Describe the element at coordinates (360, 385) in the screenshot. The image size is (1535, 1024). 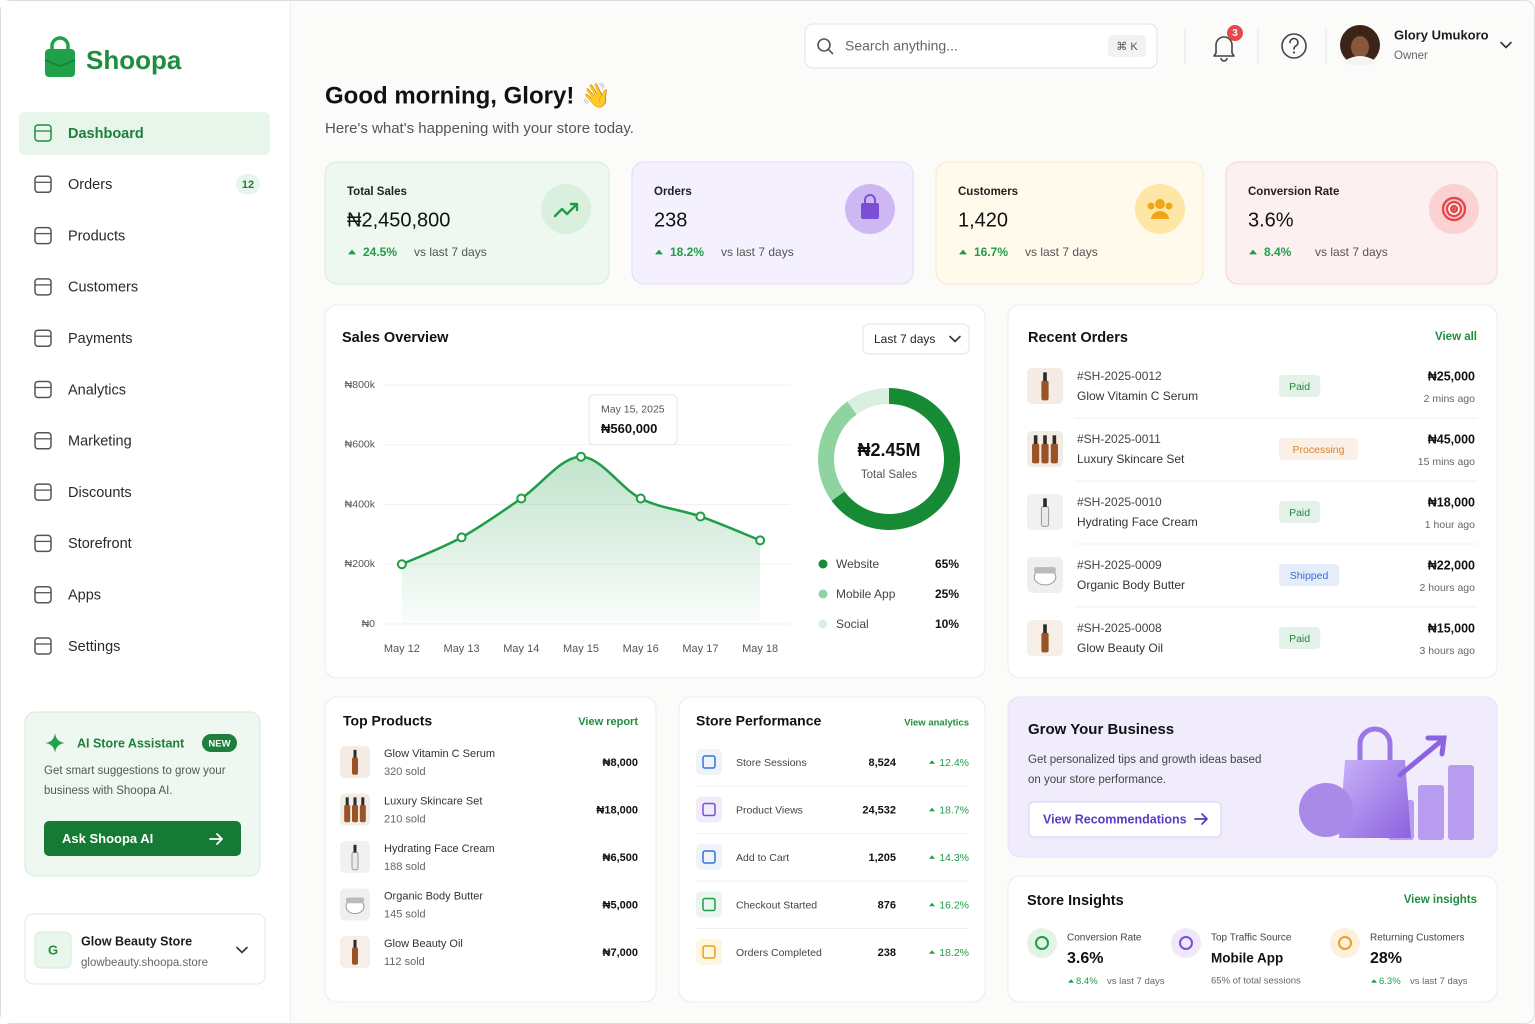
I see `y-tick-label: ₦800k` at that location.